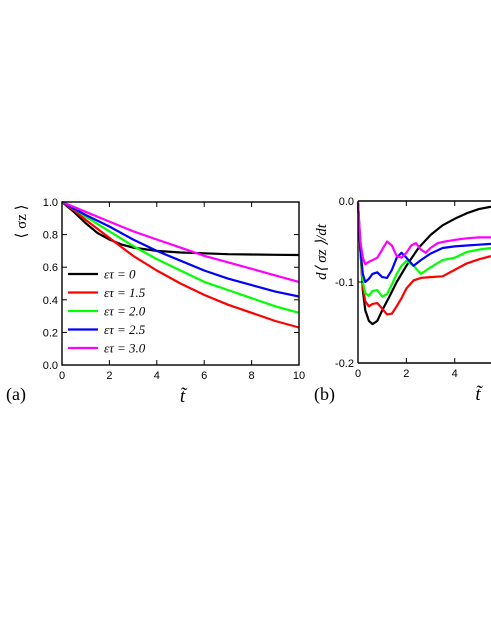 The width and height of the screenshot is (491, 635). Describe the element at coordinates (344, 364) in the screenshot. I see `y-tick-label-b-2: -0.2` at that location.